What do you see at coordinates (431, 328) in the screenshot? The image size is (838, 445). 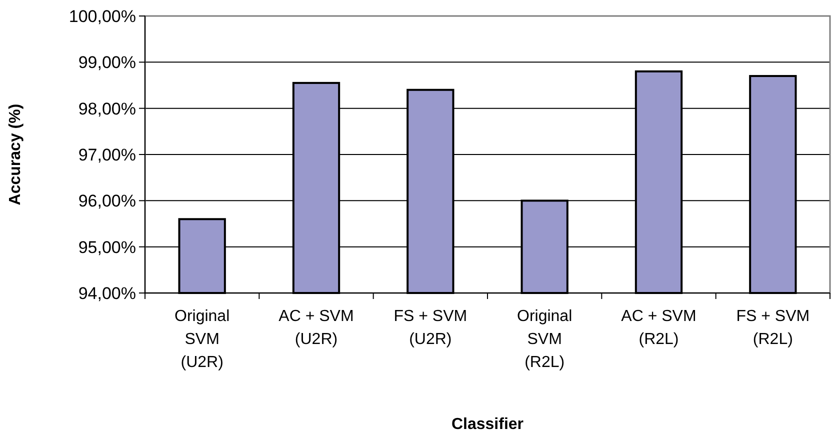 I see `x-tick-label: FS + SVM (U2R)` at bounding box center [431, 328].